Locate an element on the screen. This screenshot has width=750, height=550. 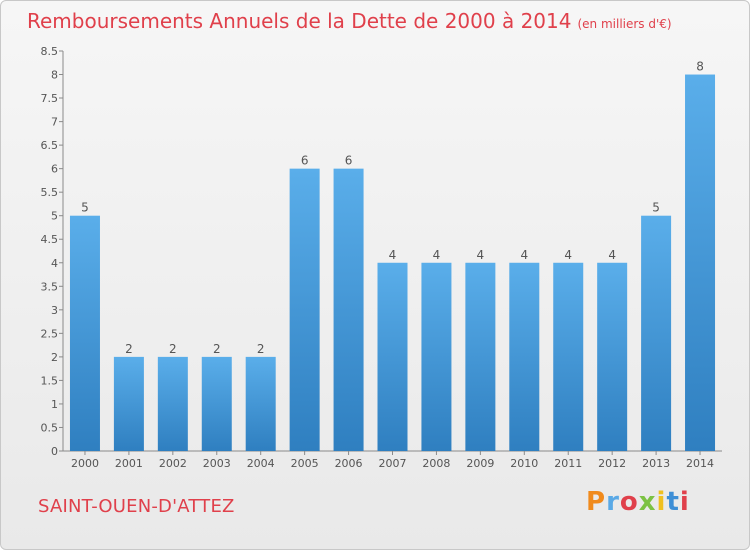
proxiti-logo: Proxiti is located at coordinates (638, 502).